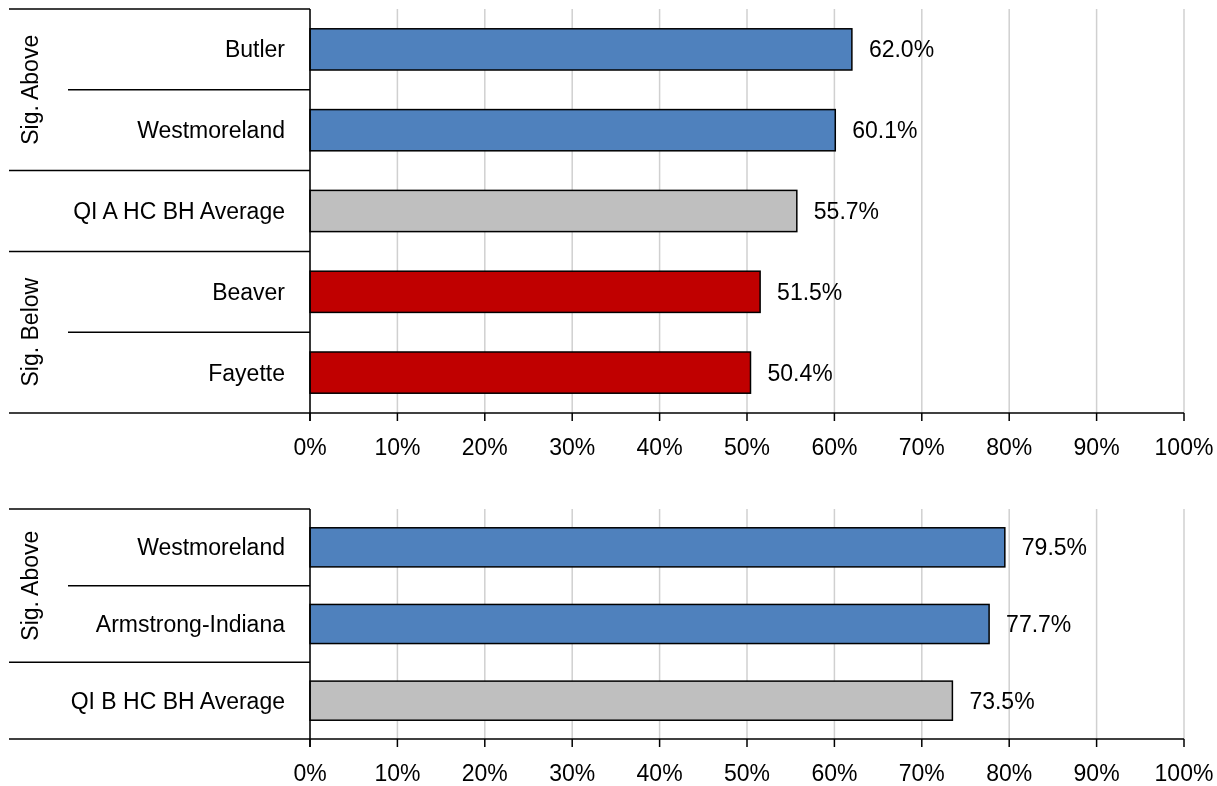 This screenshot has width=1217, height=786. I want to click on y-tick-label: Fayette, so click(246, 372).